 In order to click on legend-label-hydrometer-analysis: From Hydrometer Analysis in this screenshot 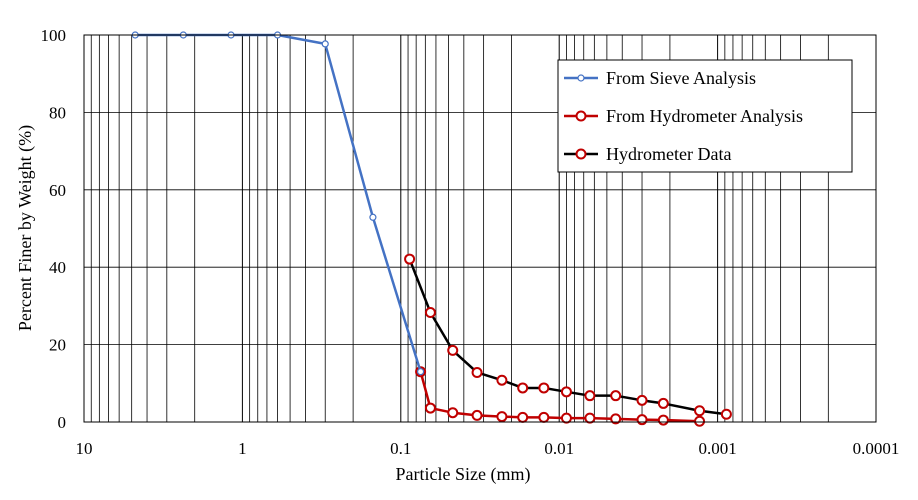, I will do `click(704, 116)`.